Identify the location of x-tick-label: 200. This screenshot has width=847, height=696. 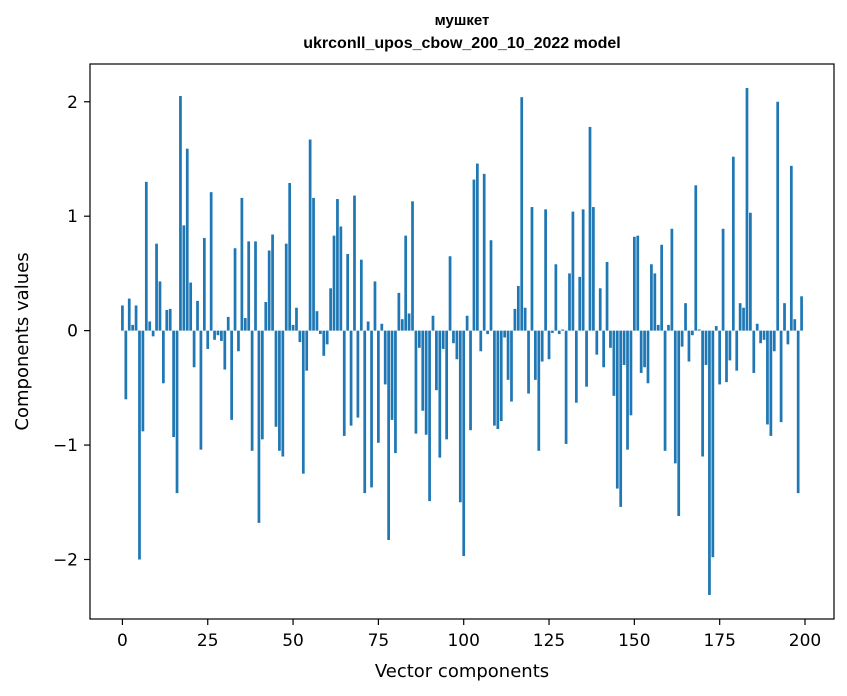
(805, 641).